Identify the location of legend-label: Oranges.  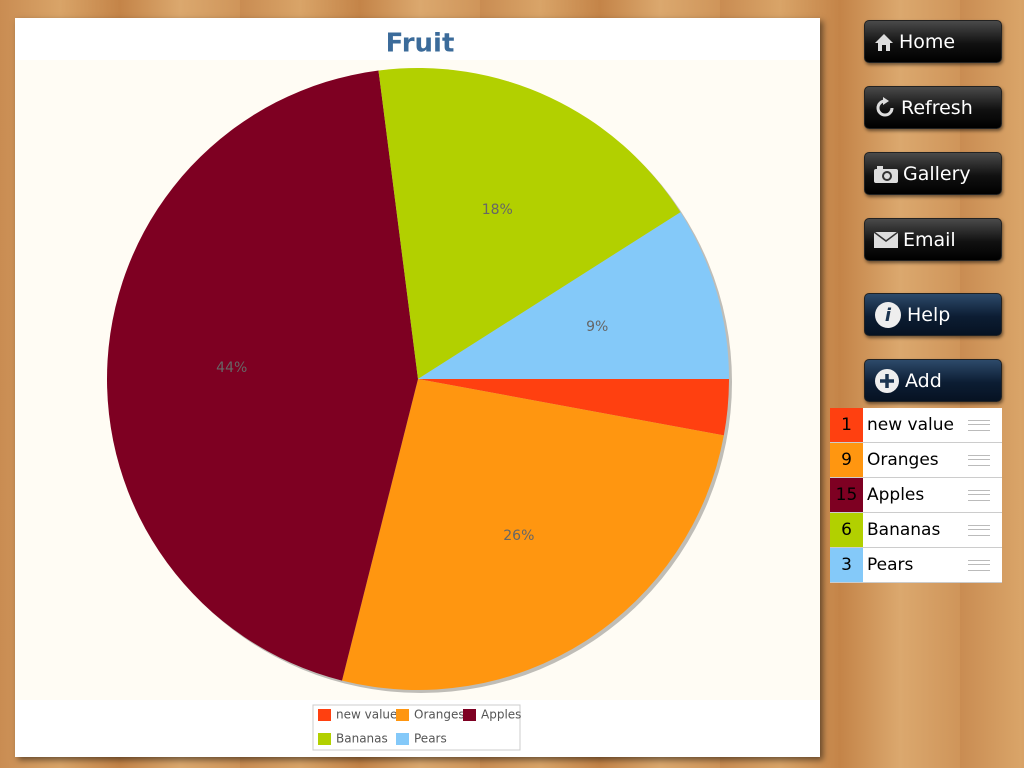
(439, 715).